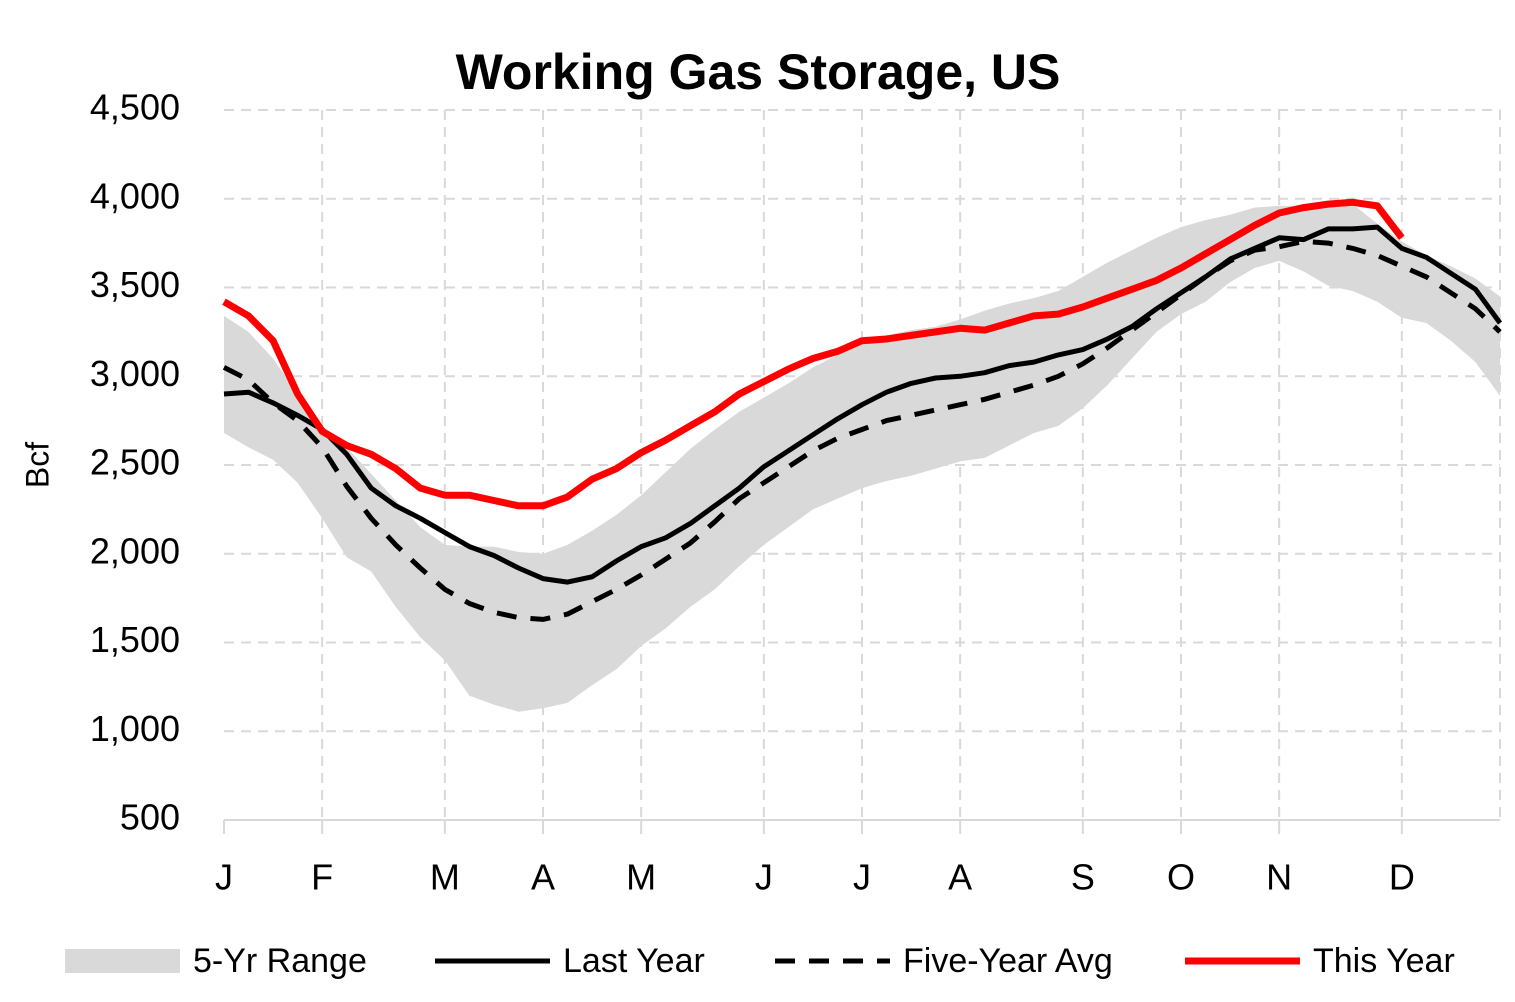  What do you see at coordinates (1008, 961) in the screenshot?
I see `legend-label: Five-Year Avg` at bounding box center [1008, 961].